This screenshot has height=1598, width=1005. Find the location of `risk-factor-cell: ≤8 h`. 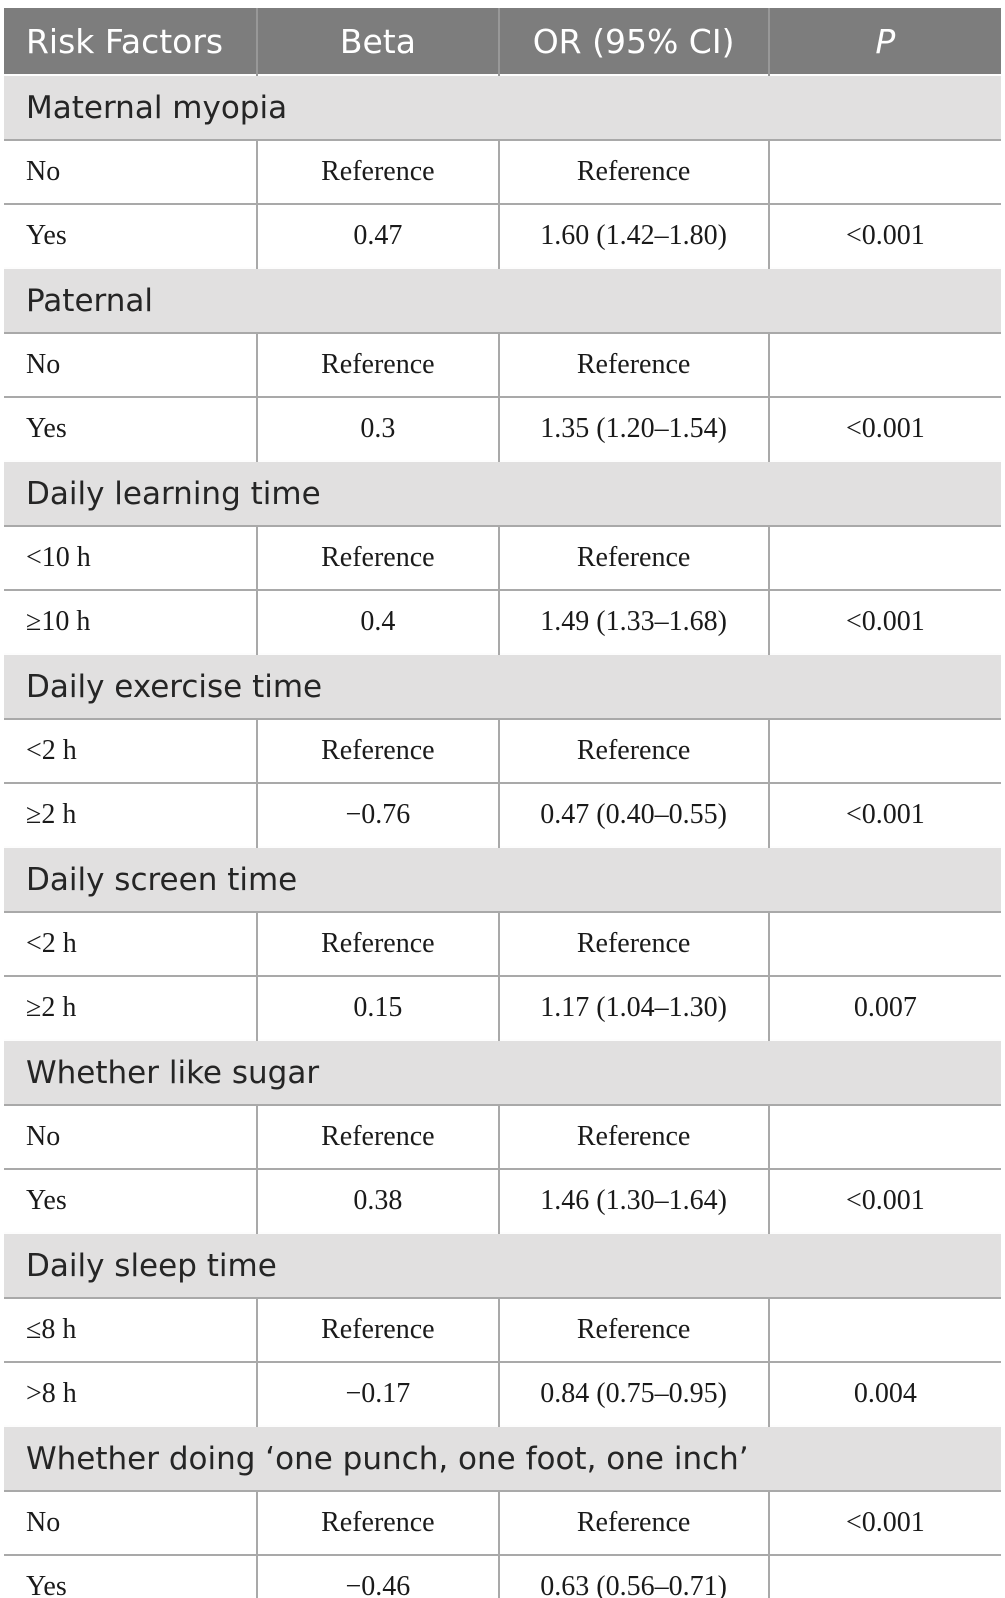

risk-factor-cell: ≤8 h is located at coordinates (131, 1329).